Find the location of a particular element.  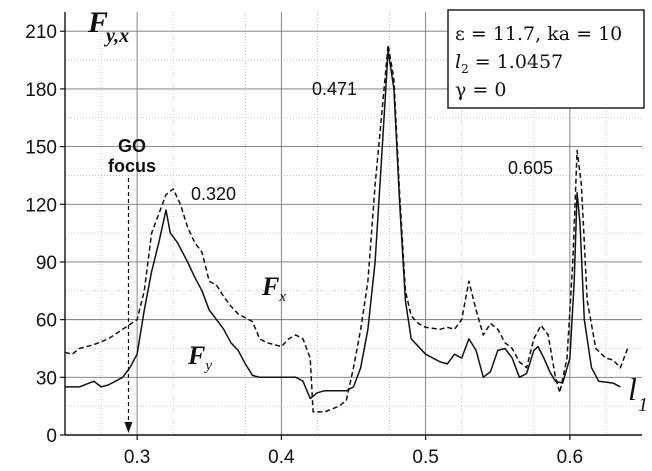

y-tick-label-90: 90 is located at coordinates (46, 263).